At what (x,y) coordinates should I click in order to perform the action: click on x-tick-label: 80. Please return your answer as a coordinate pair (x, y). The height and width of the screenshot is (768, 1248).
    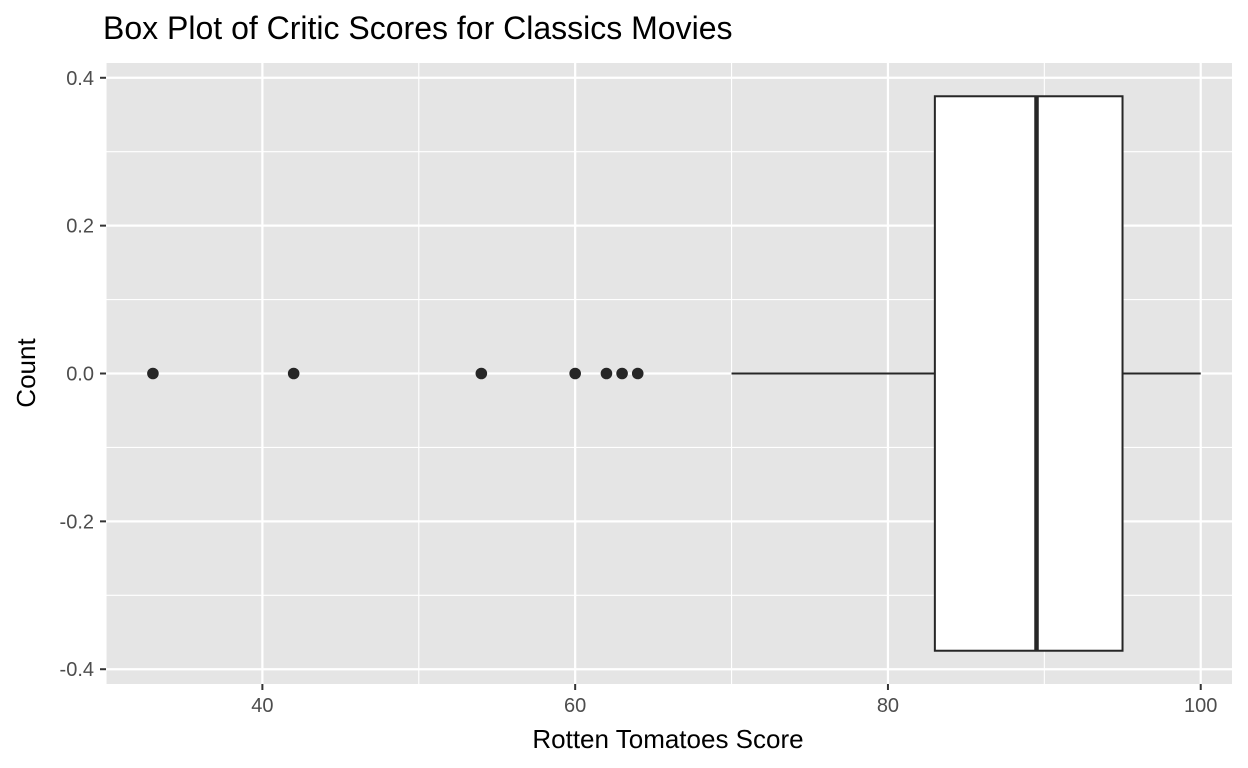
    Looking at the image, I should click on (888, 706).